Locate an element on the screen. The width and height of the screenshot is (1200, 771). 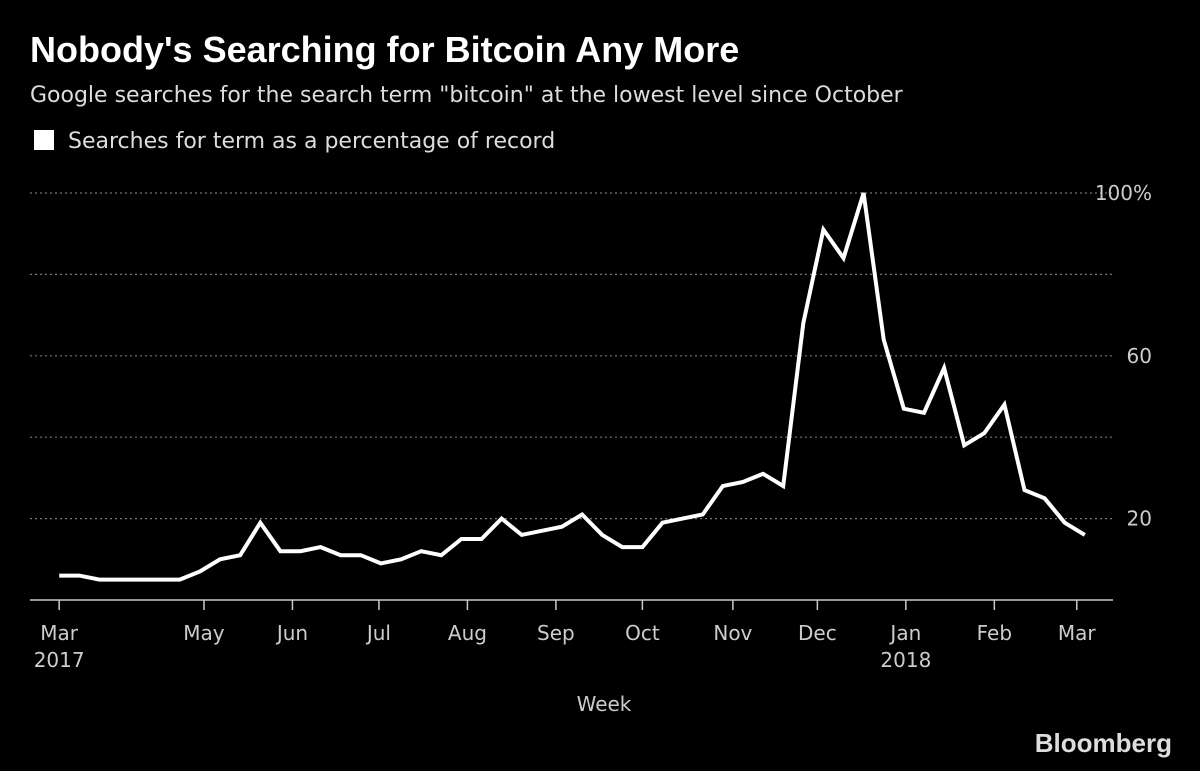
y-tick-label: 100% is located at coordinates (1123, 193).